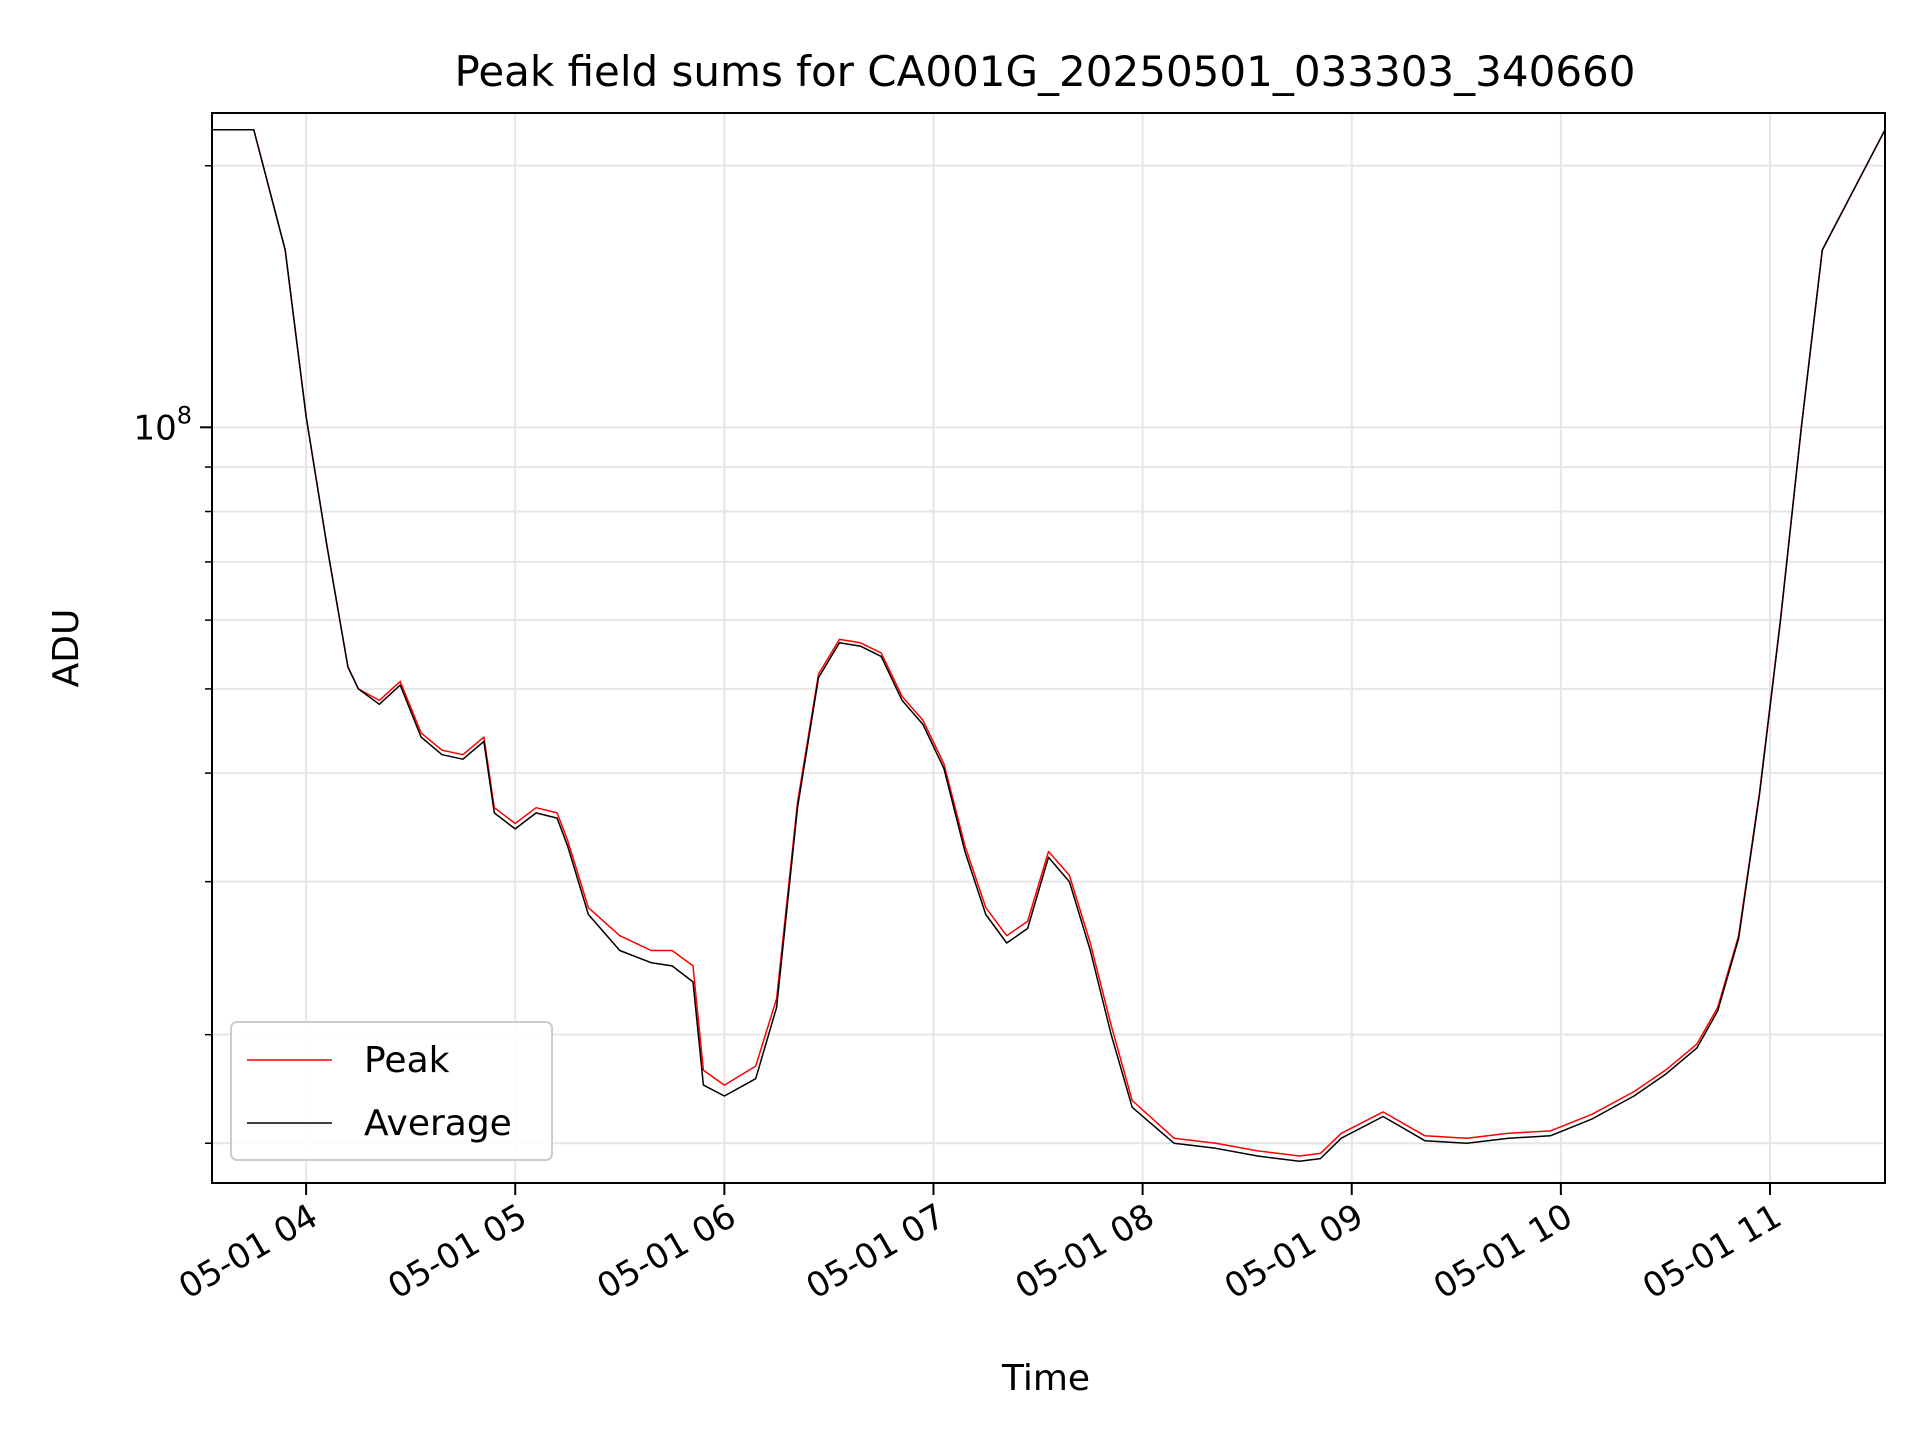 Image resolution: width=1920 pixels, height=1440 pixels. I want to click on y-axis-label: ADU, so click(66, 648).